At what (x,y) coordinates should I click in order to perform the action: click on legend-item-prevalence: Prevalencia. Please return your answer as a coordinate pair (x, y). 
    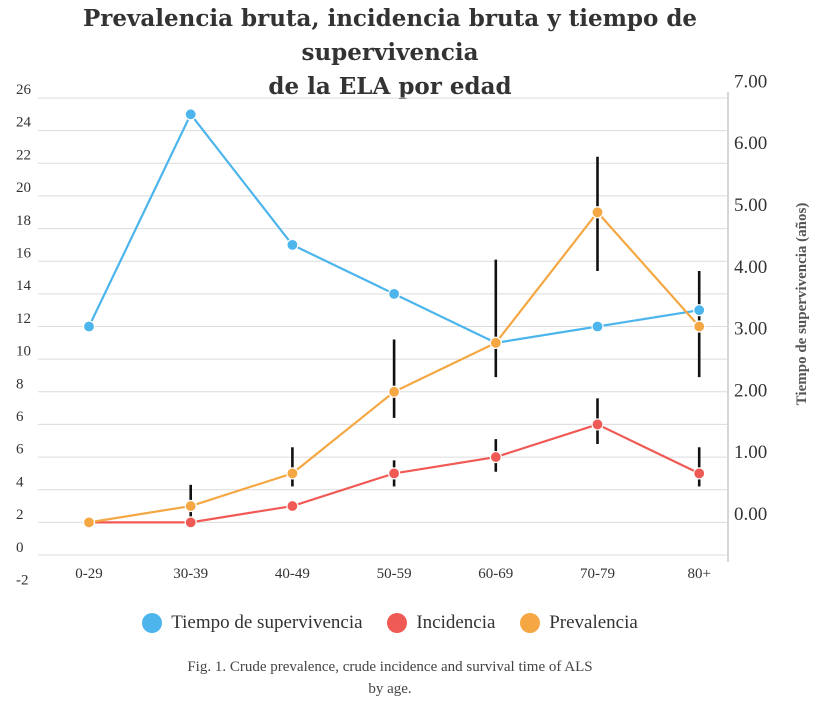
    Looking at the image, I should click on (579, 623).